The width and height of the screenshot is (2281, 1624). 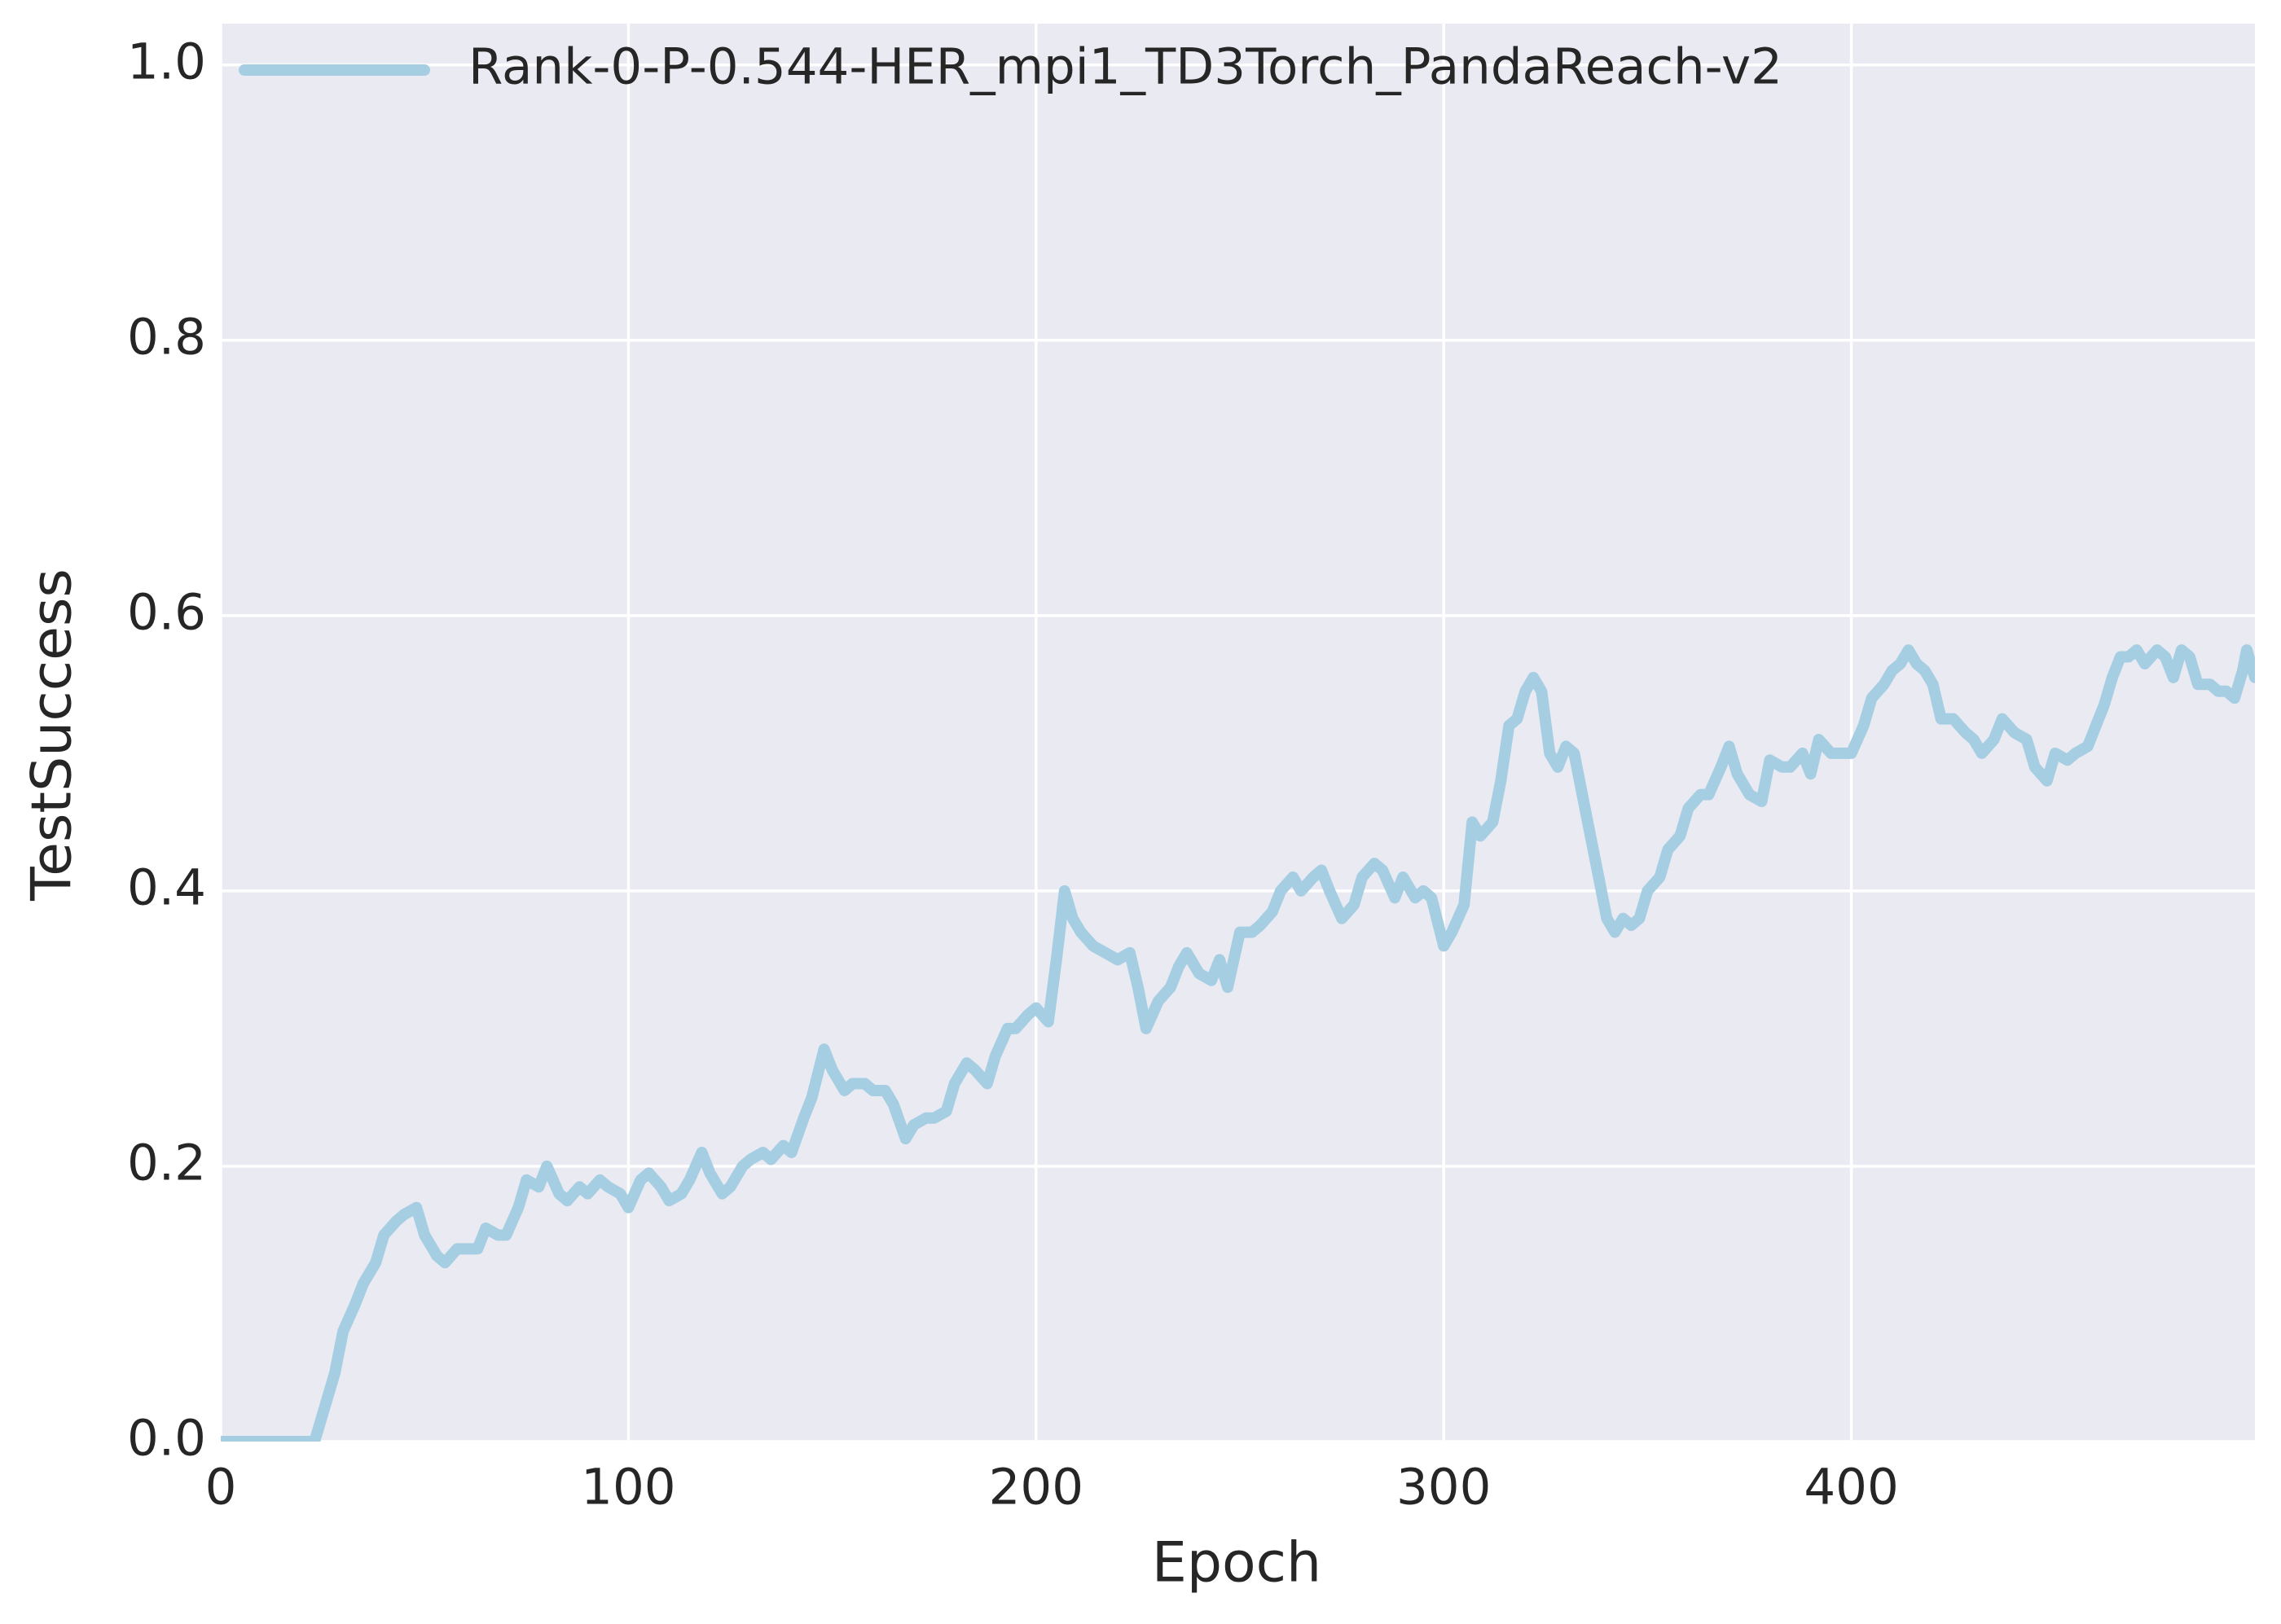 I want to click on y-tick-label: 0.8, so click(x=166, y=337).